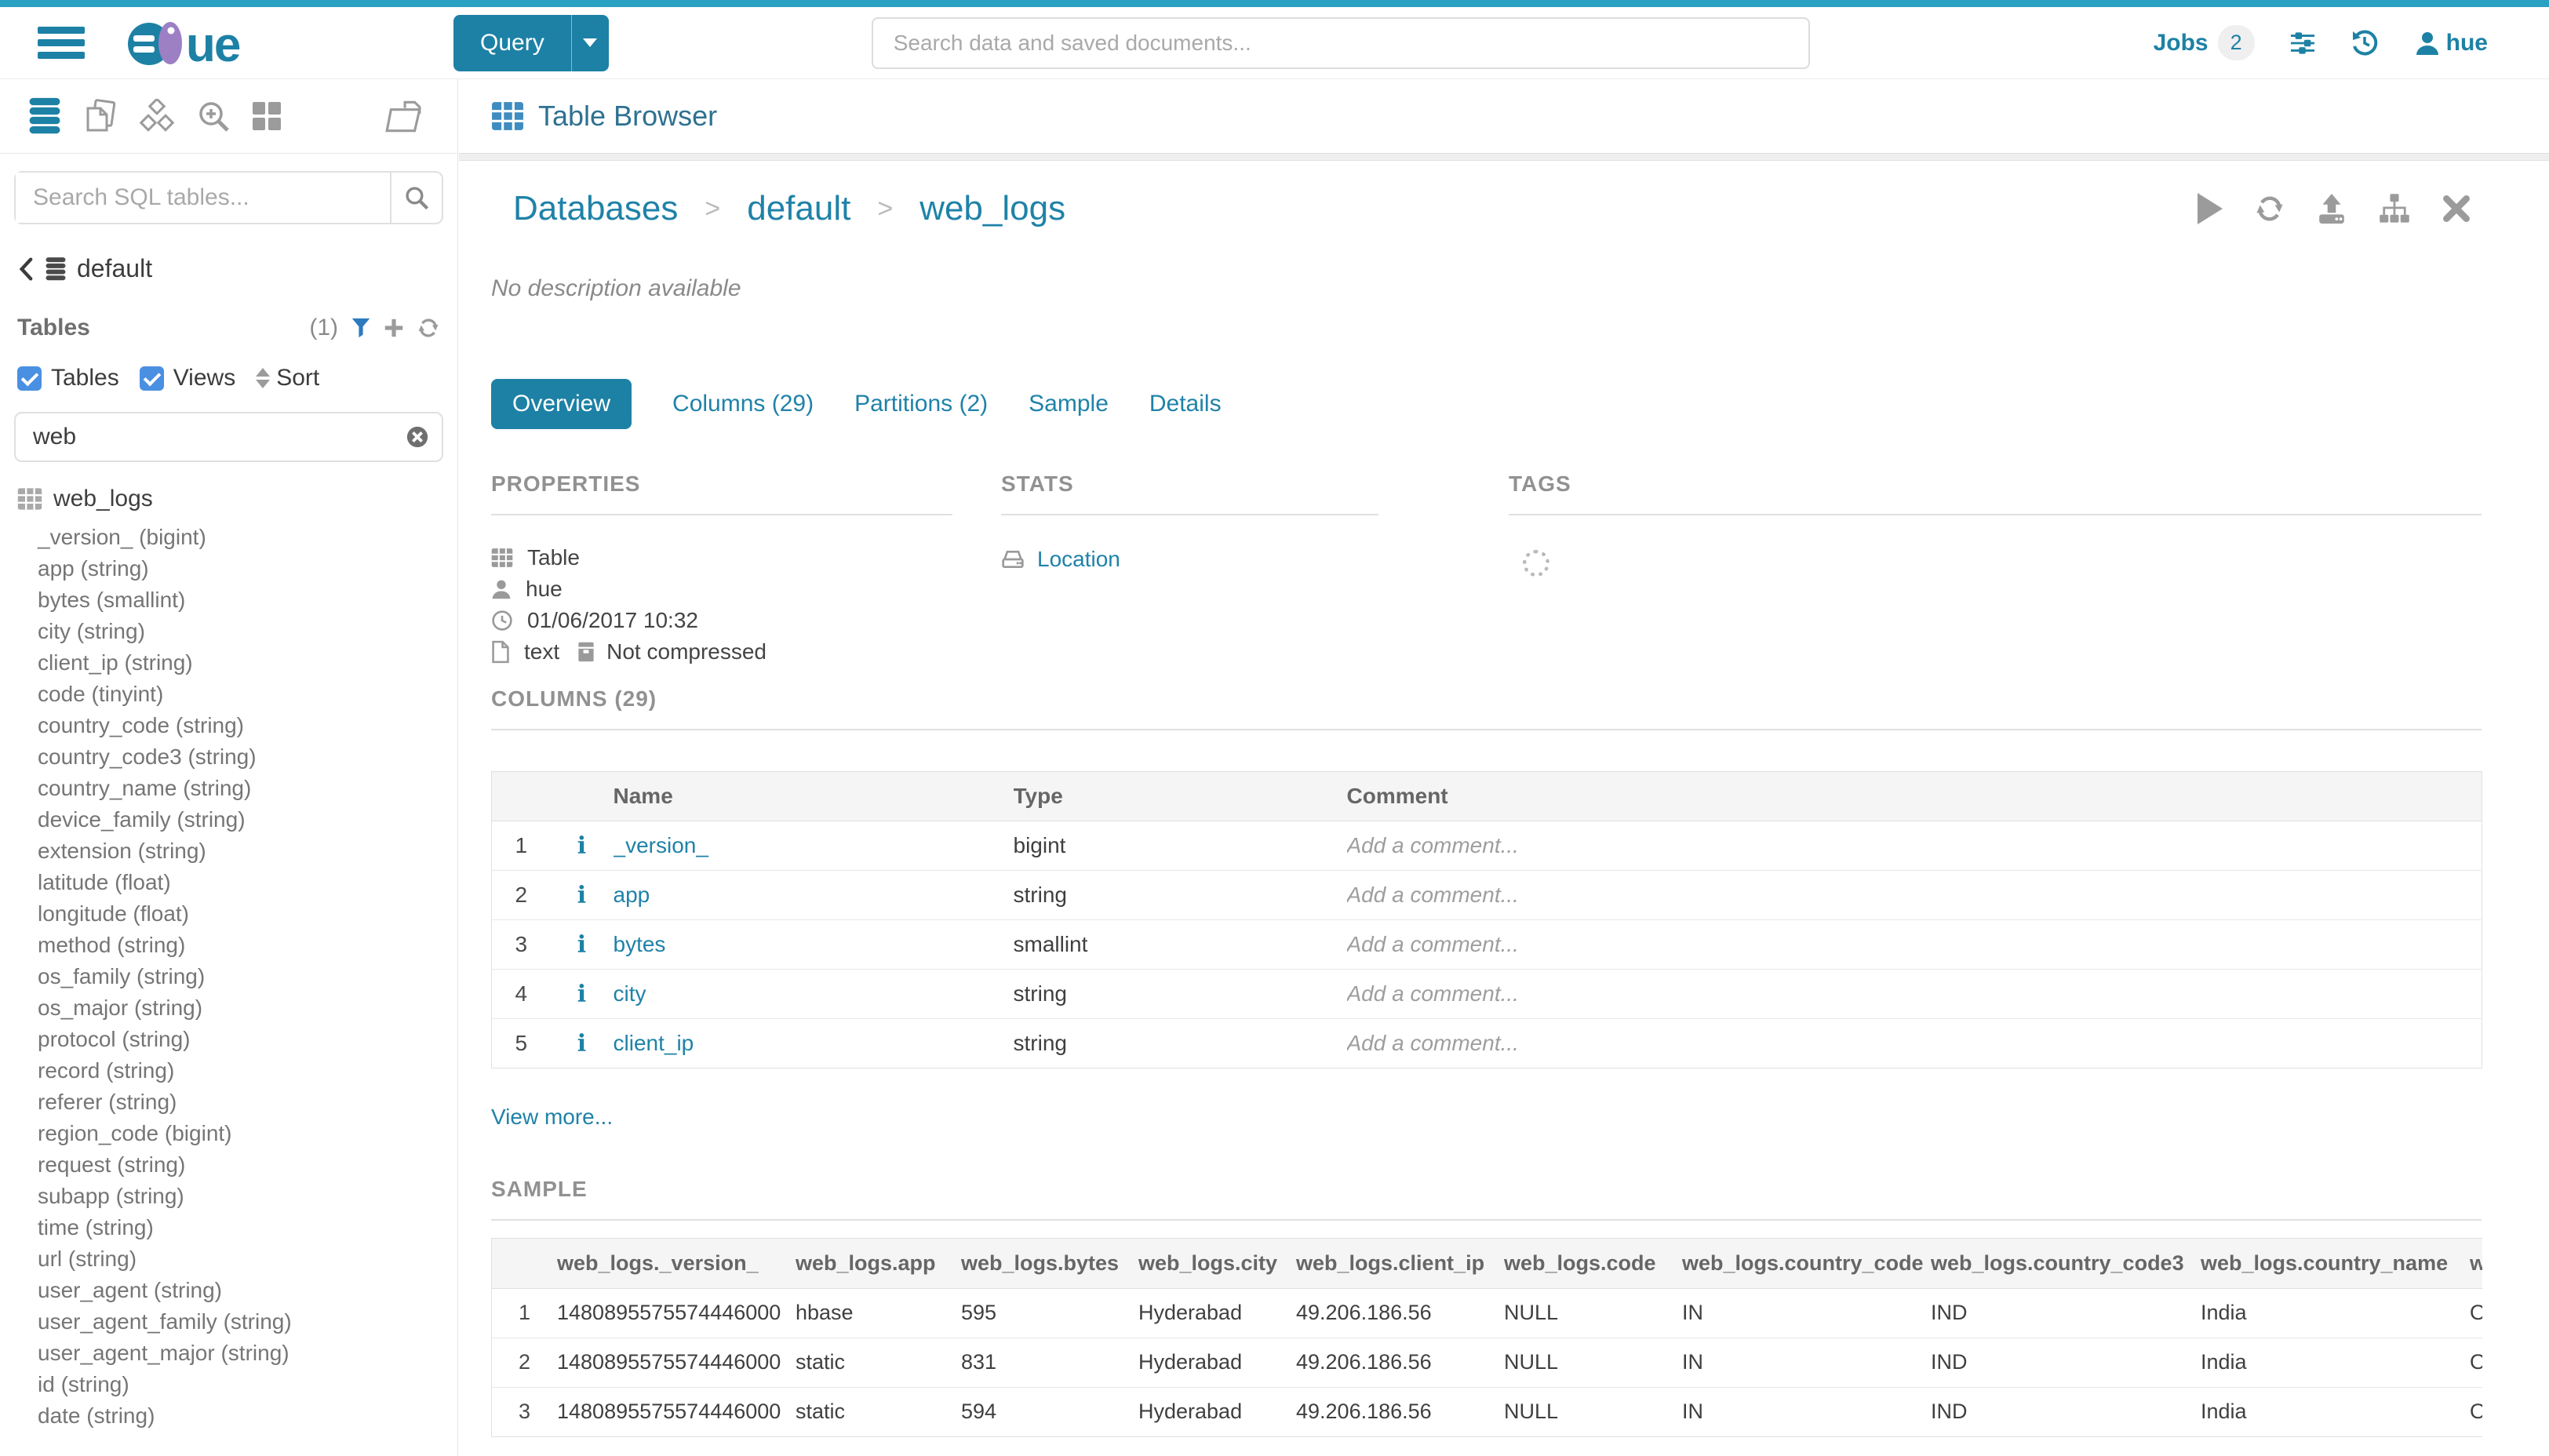 This screenshot has height=1456, width=2549. I want to click on column-item: city (string), so click(91, 631).